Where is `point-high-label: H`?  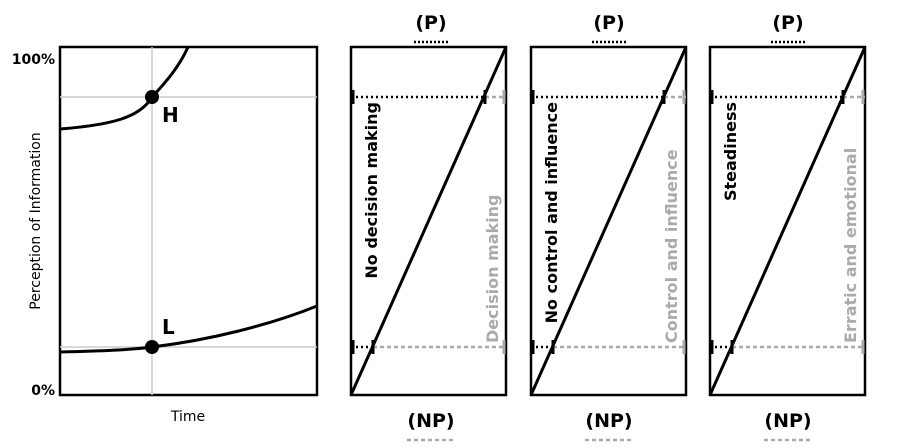
point-high-label: H is located at coordinates (170, 115).